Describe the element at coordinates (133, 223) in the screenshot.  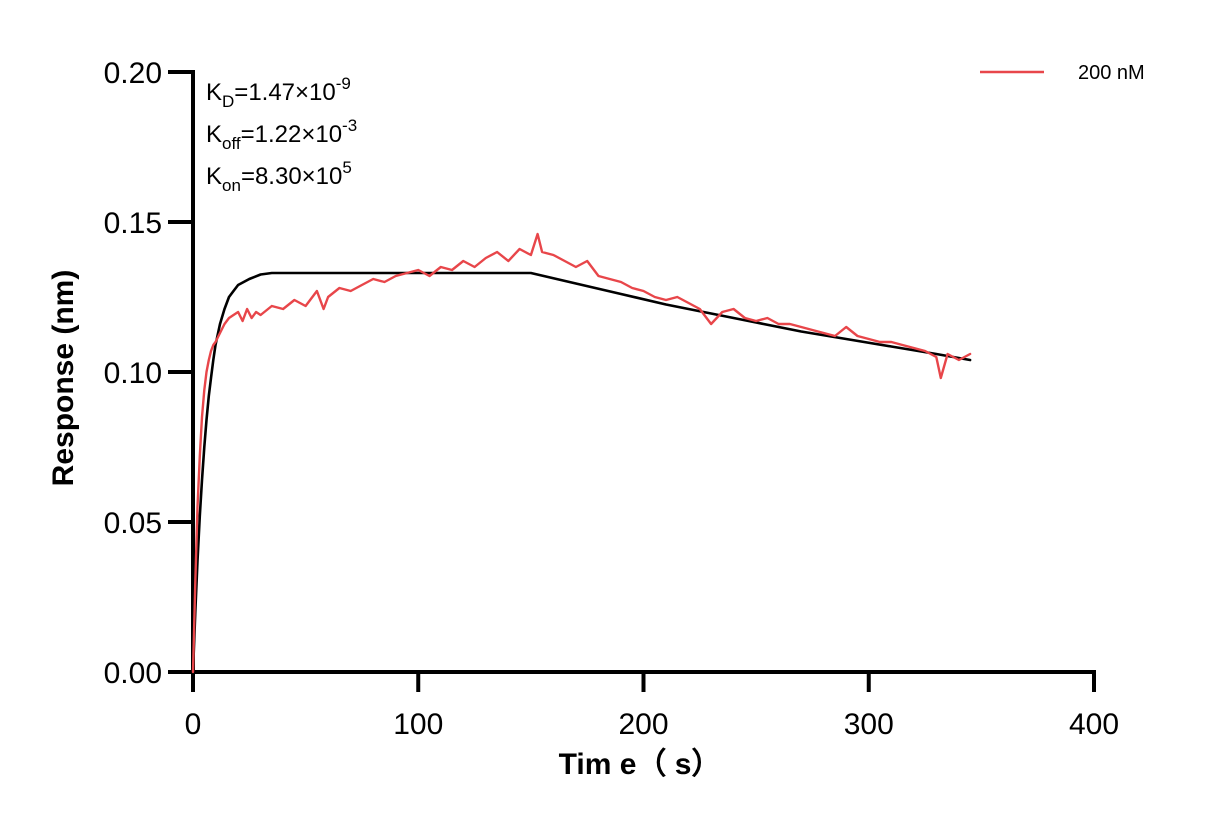
I see `y-tick-label: 0.15` at that location.